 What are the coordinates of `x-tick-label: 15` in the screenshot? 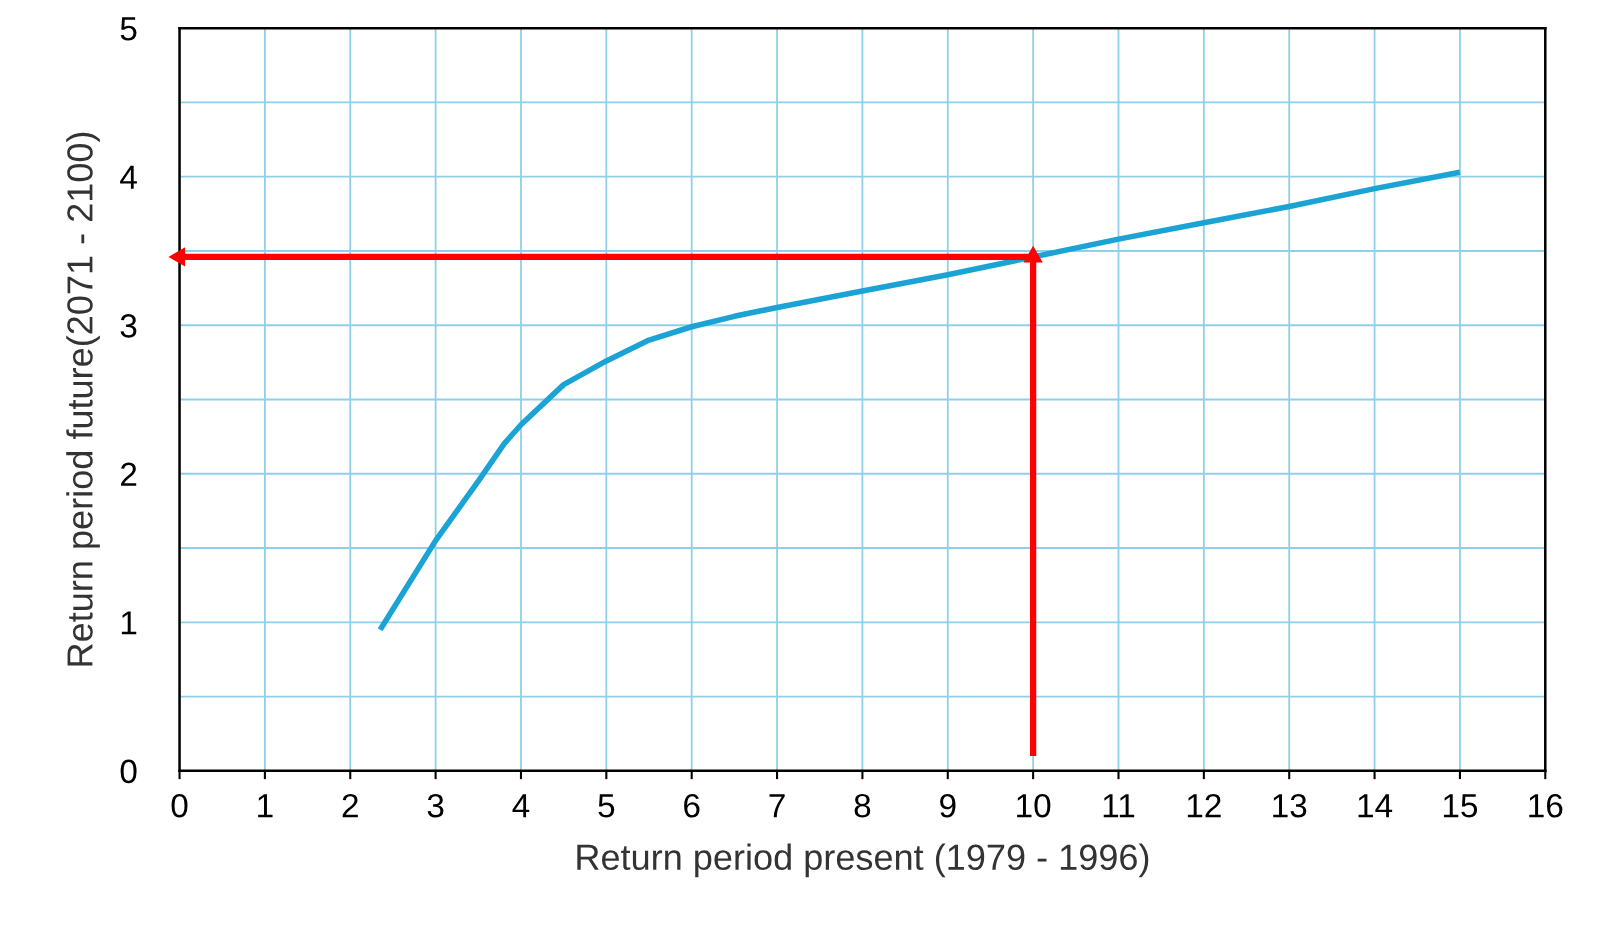 It's located at (1460, 806).